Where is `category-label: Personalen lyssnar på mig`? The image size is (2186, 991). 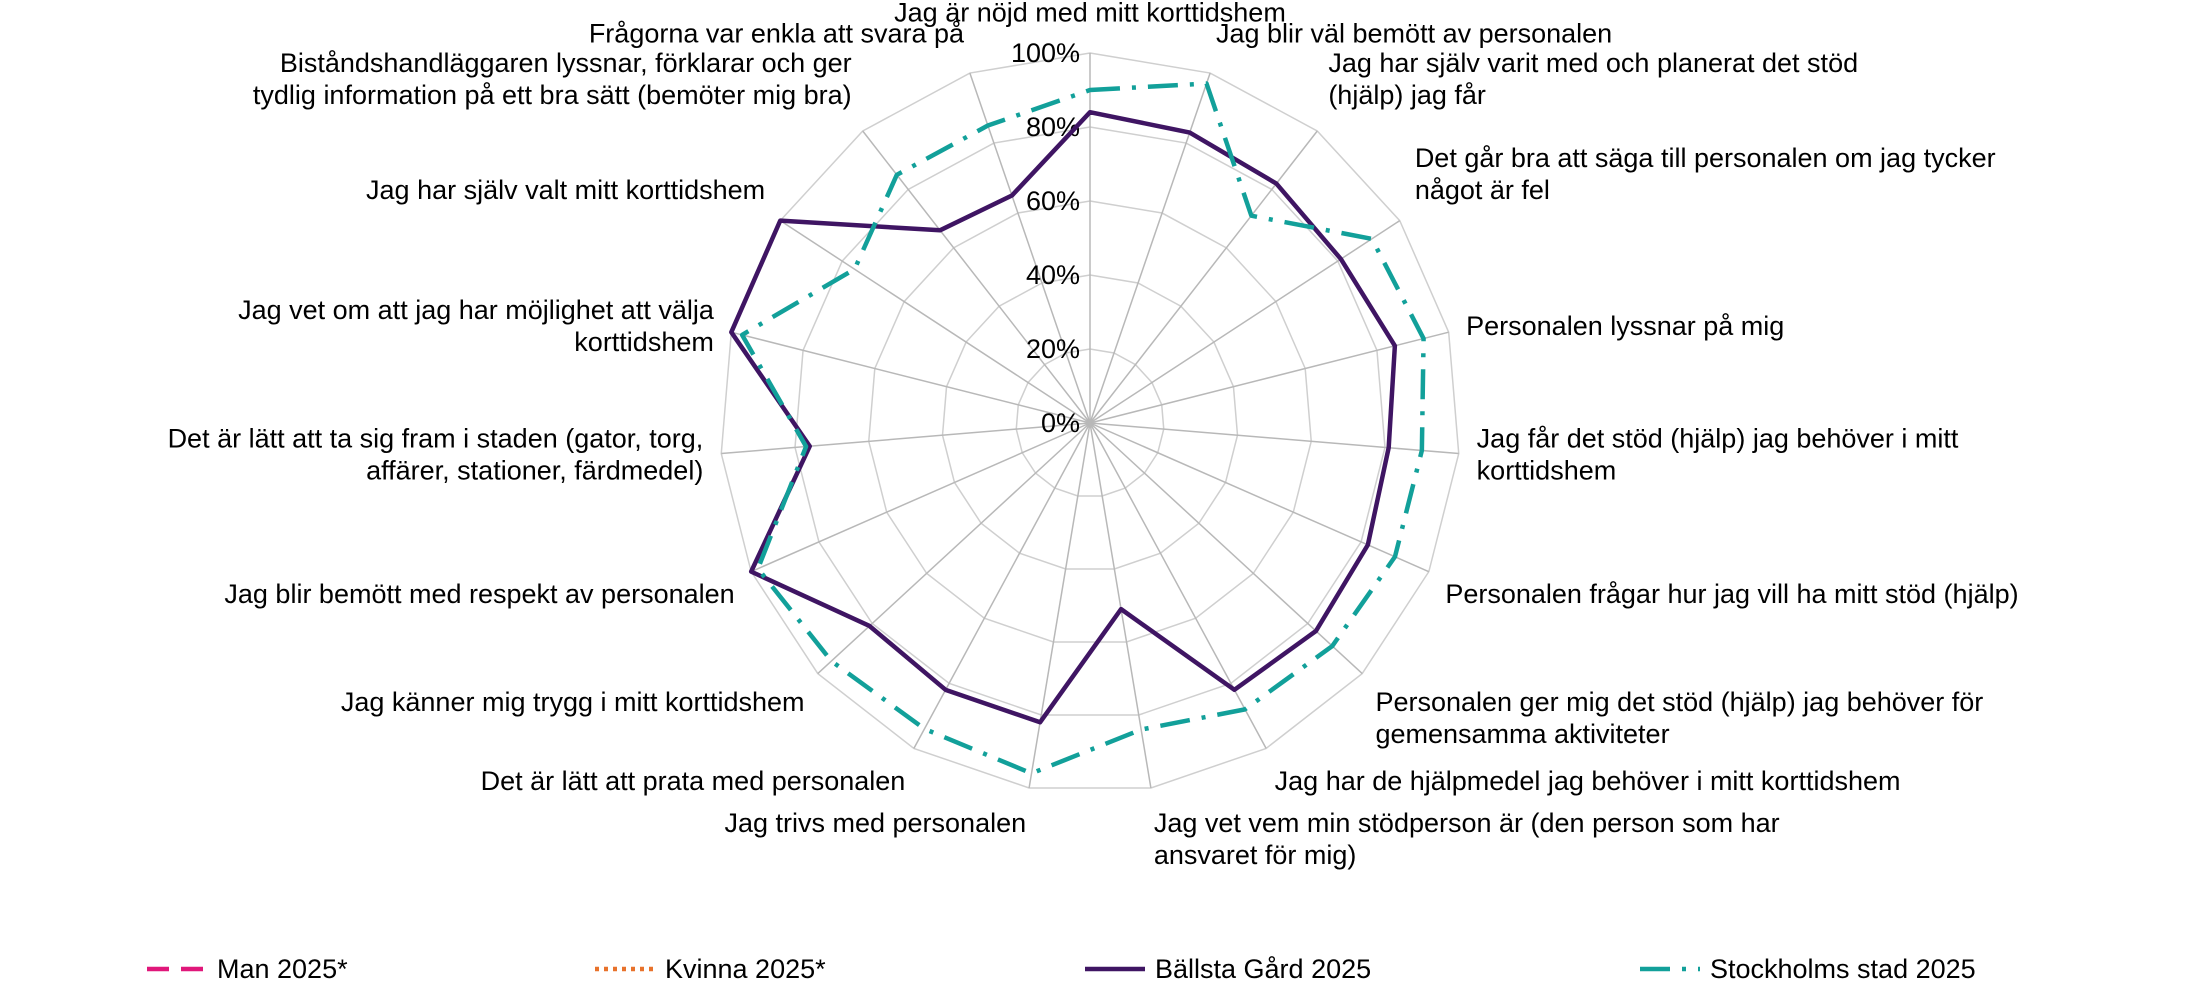 category-label: Personalen lyssnar på mig is located at coordinates (1625, 326).